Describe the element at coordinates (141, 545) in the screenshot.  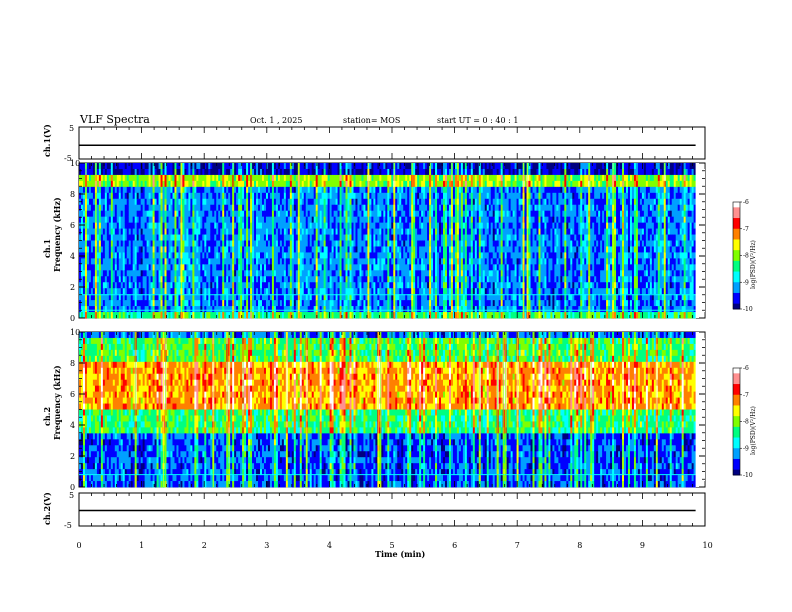
I see `time-tick-label: 1` at that location.